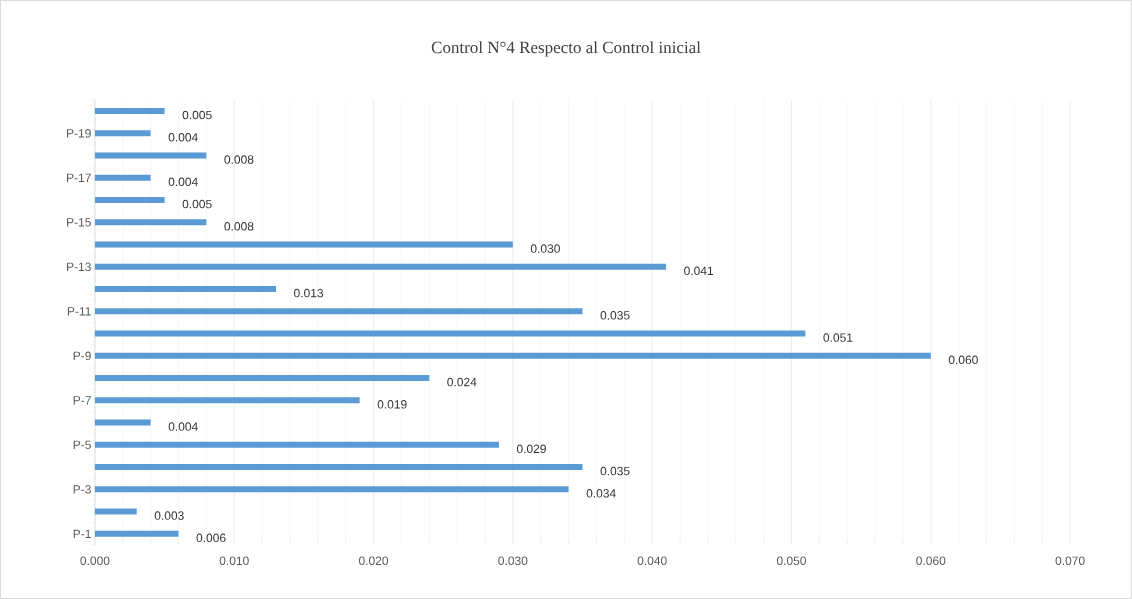 Image resolution: width=1132 pixels, height=599 pixels. I want to click on data-label: 0.003, so click(169, 515).